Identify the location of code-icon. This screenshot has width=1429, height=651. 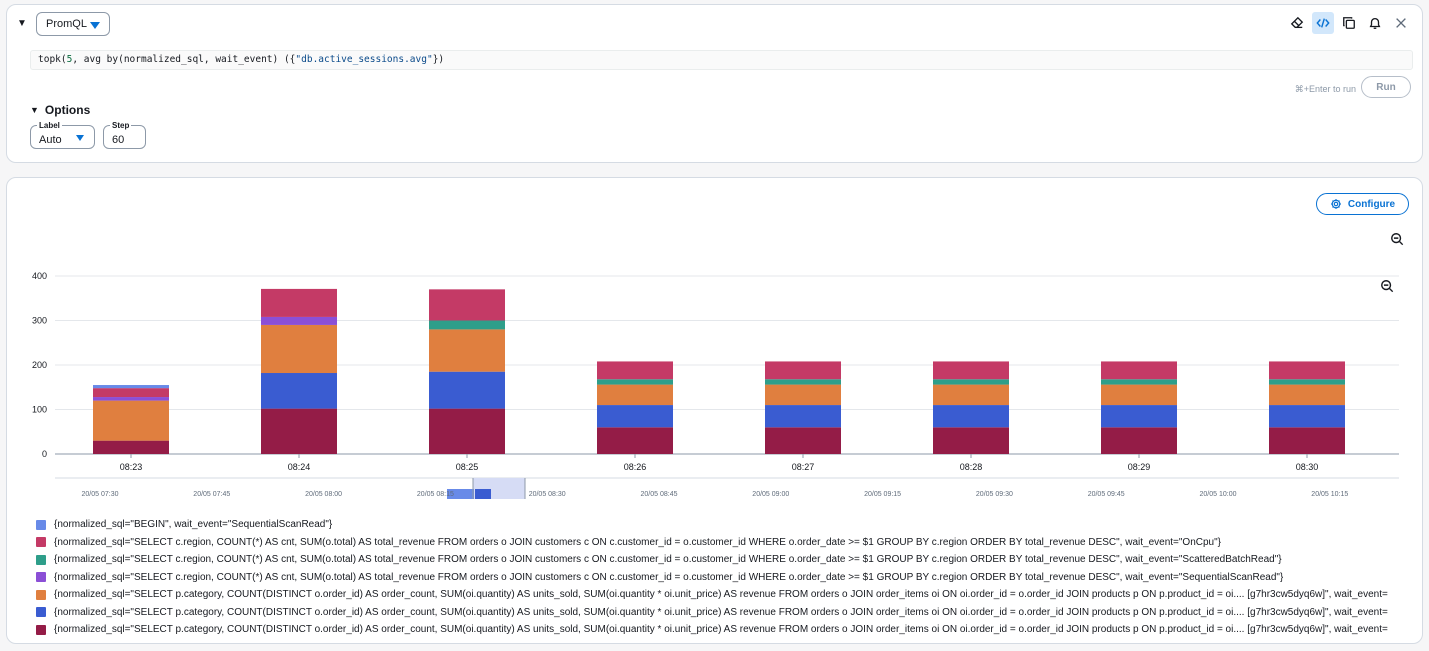
(1323, 23).